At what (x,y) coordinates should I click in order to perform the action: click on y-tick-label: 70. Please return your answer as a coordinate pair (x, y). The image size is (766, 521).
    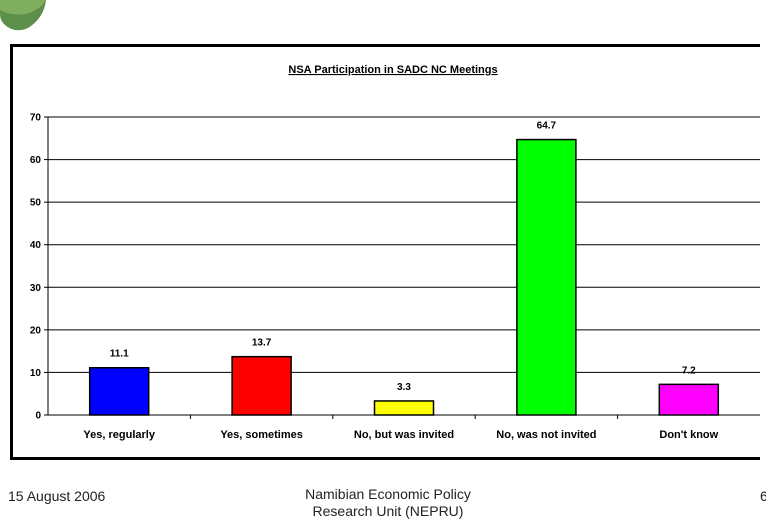
    Looking at the image, I should click on (36, 118).